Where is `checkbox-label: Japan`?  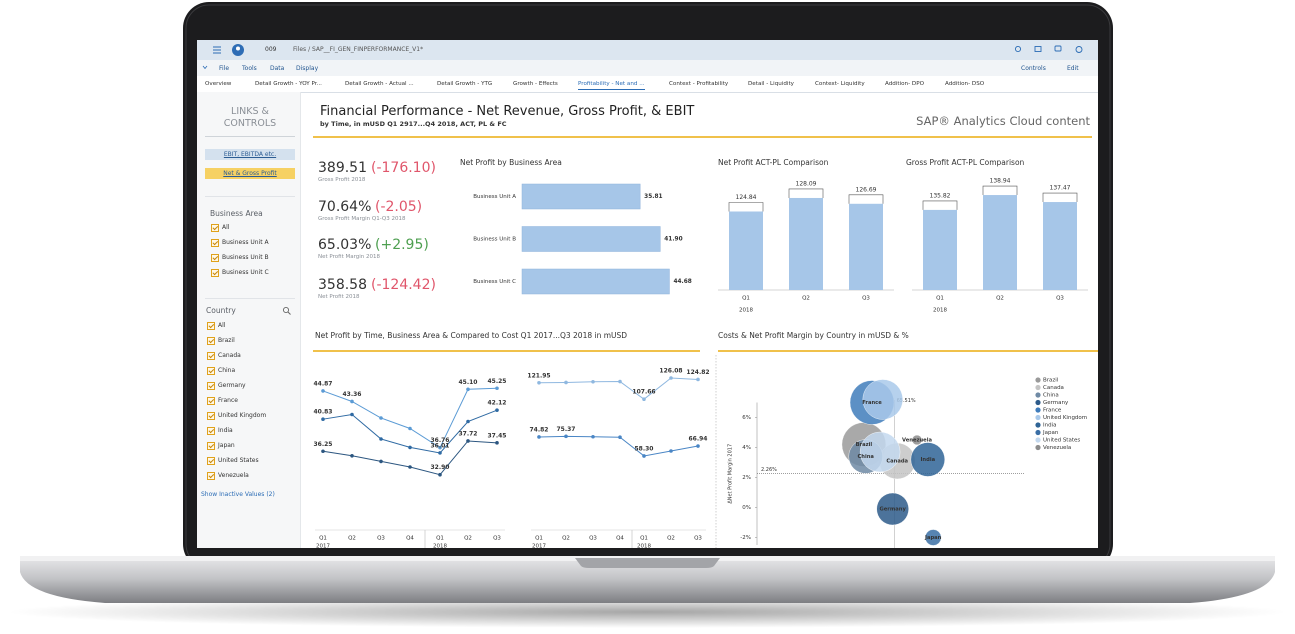 checkbox-label: Japan is located at coordinates (226, 445).